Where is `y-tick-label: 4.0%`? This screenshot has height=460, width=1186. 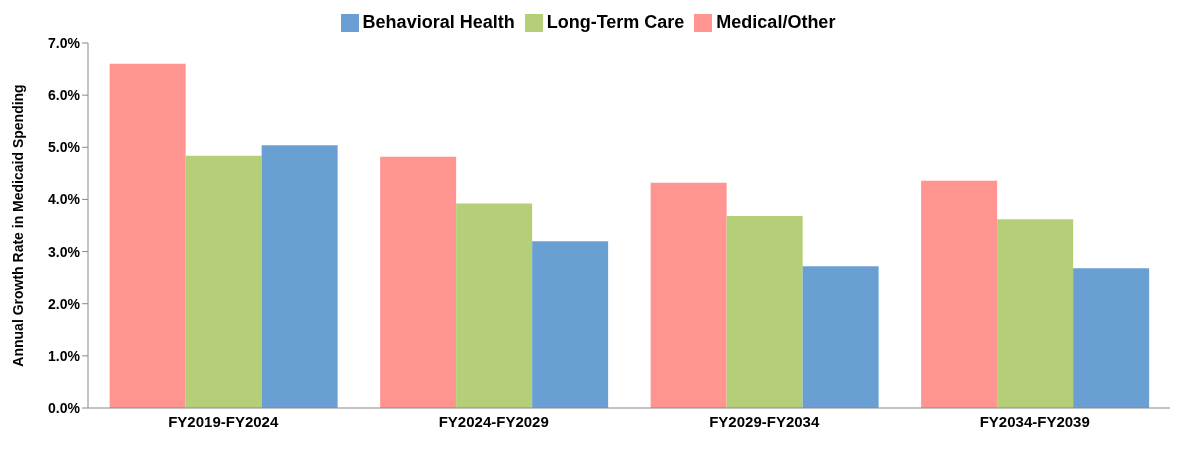 y-tick-label: 4.0% is located at coordinates (64, 199).